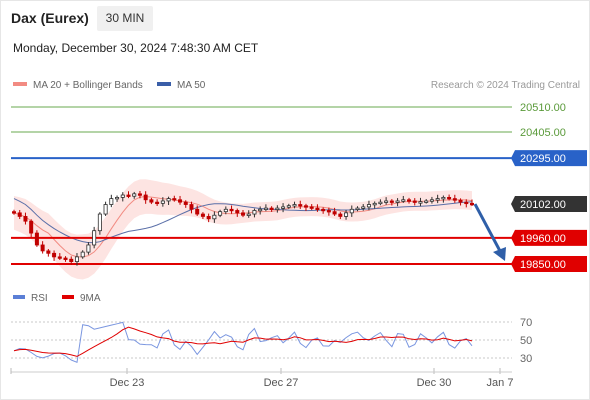  I want to click on x-tick-label-3: Jan 7, so click(500, 383).